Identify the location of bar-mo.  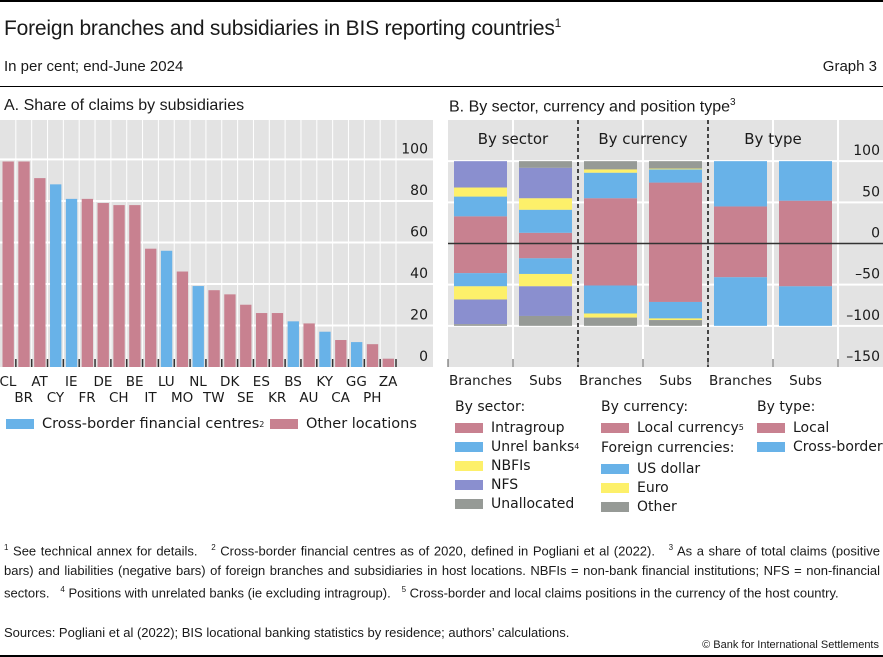
(182, 319).